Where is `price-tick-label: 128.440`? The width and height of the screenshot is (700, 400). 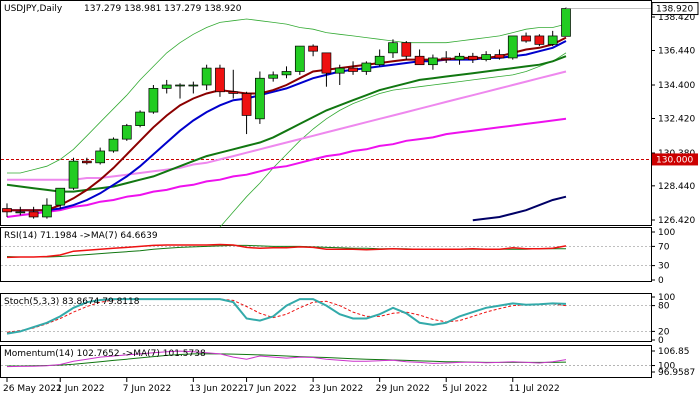 price-tick-label: 128.440 is located at coordinates (676, 187).